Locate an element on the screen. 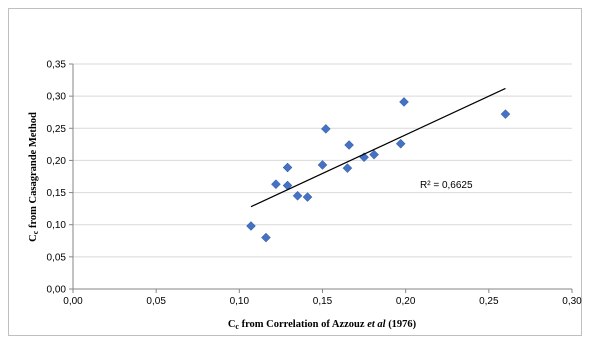 The height and width of the screenshot is (343, 592). r-squared-label: R² = 0,6625 is located at coordinates (446, 185).